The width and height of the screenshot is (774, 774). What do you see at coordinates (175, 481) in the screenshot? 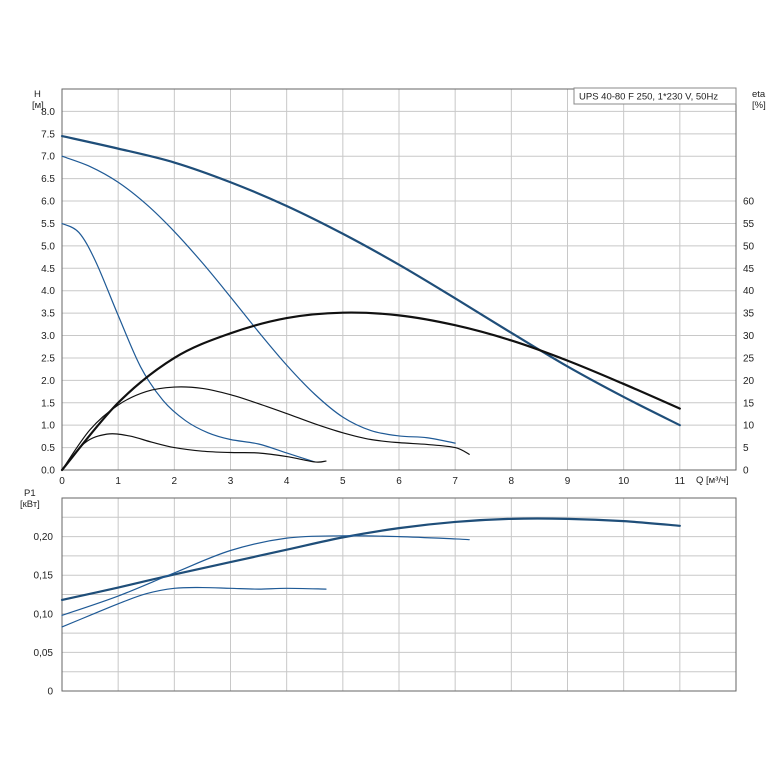
I see `x-tick-label: 2` at bounding box center [175, 481].